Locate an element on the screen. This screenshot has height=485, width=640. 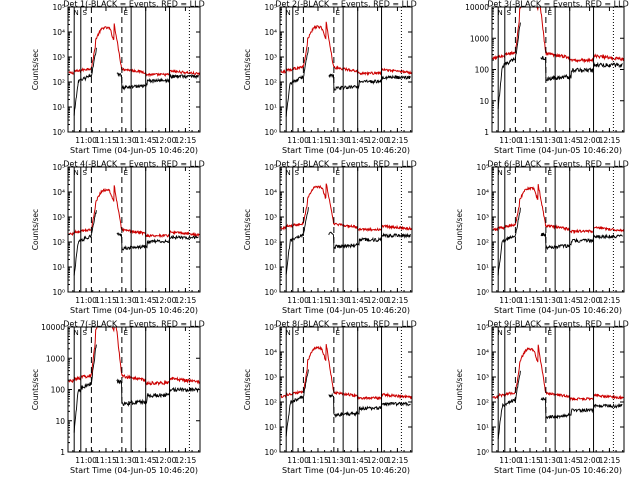
panel-title: Det 5(-BLACK = Events, RED = LLD is located at coordinates (345, 164).